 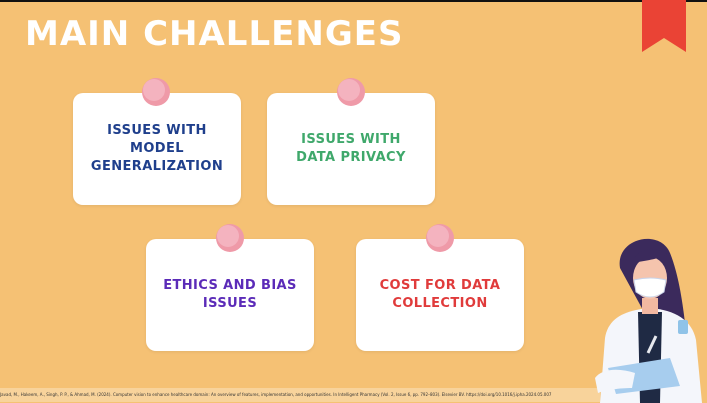 What do you see at coordinates (214, 34) in the screenshot?
I see `slide-title: MAIN CHALLENGES` at bounding box center [214, 34].